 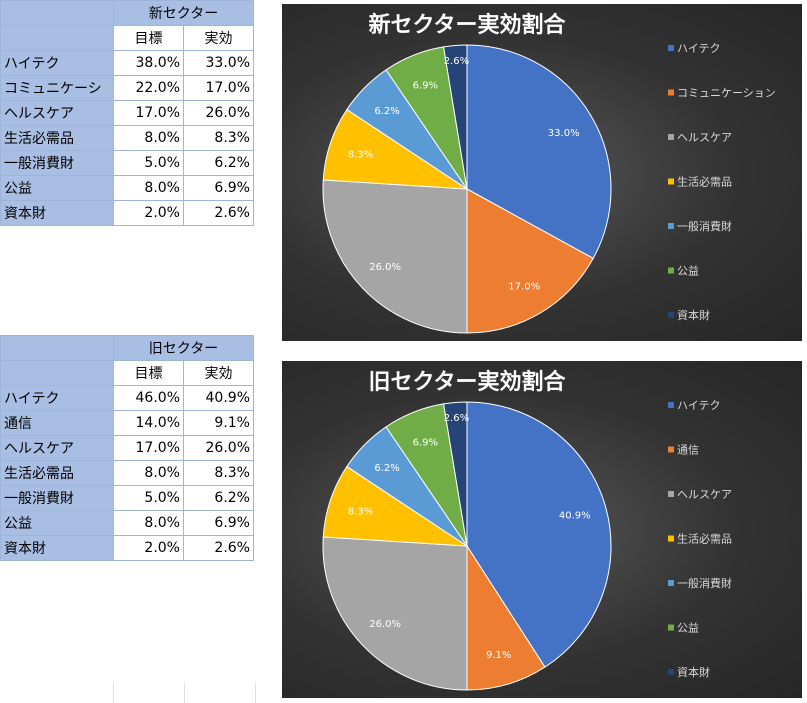 I want to click on table-row: コミュニケーシ 22.0% 17.0%, so click(x=127, y=88).